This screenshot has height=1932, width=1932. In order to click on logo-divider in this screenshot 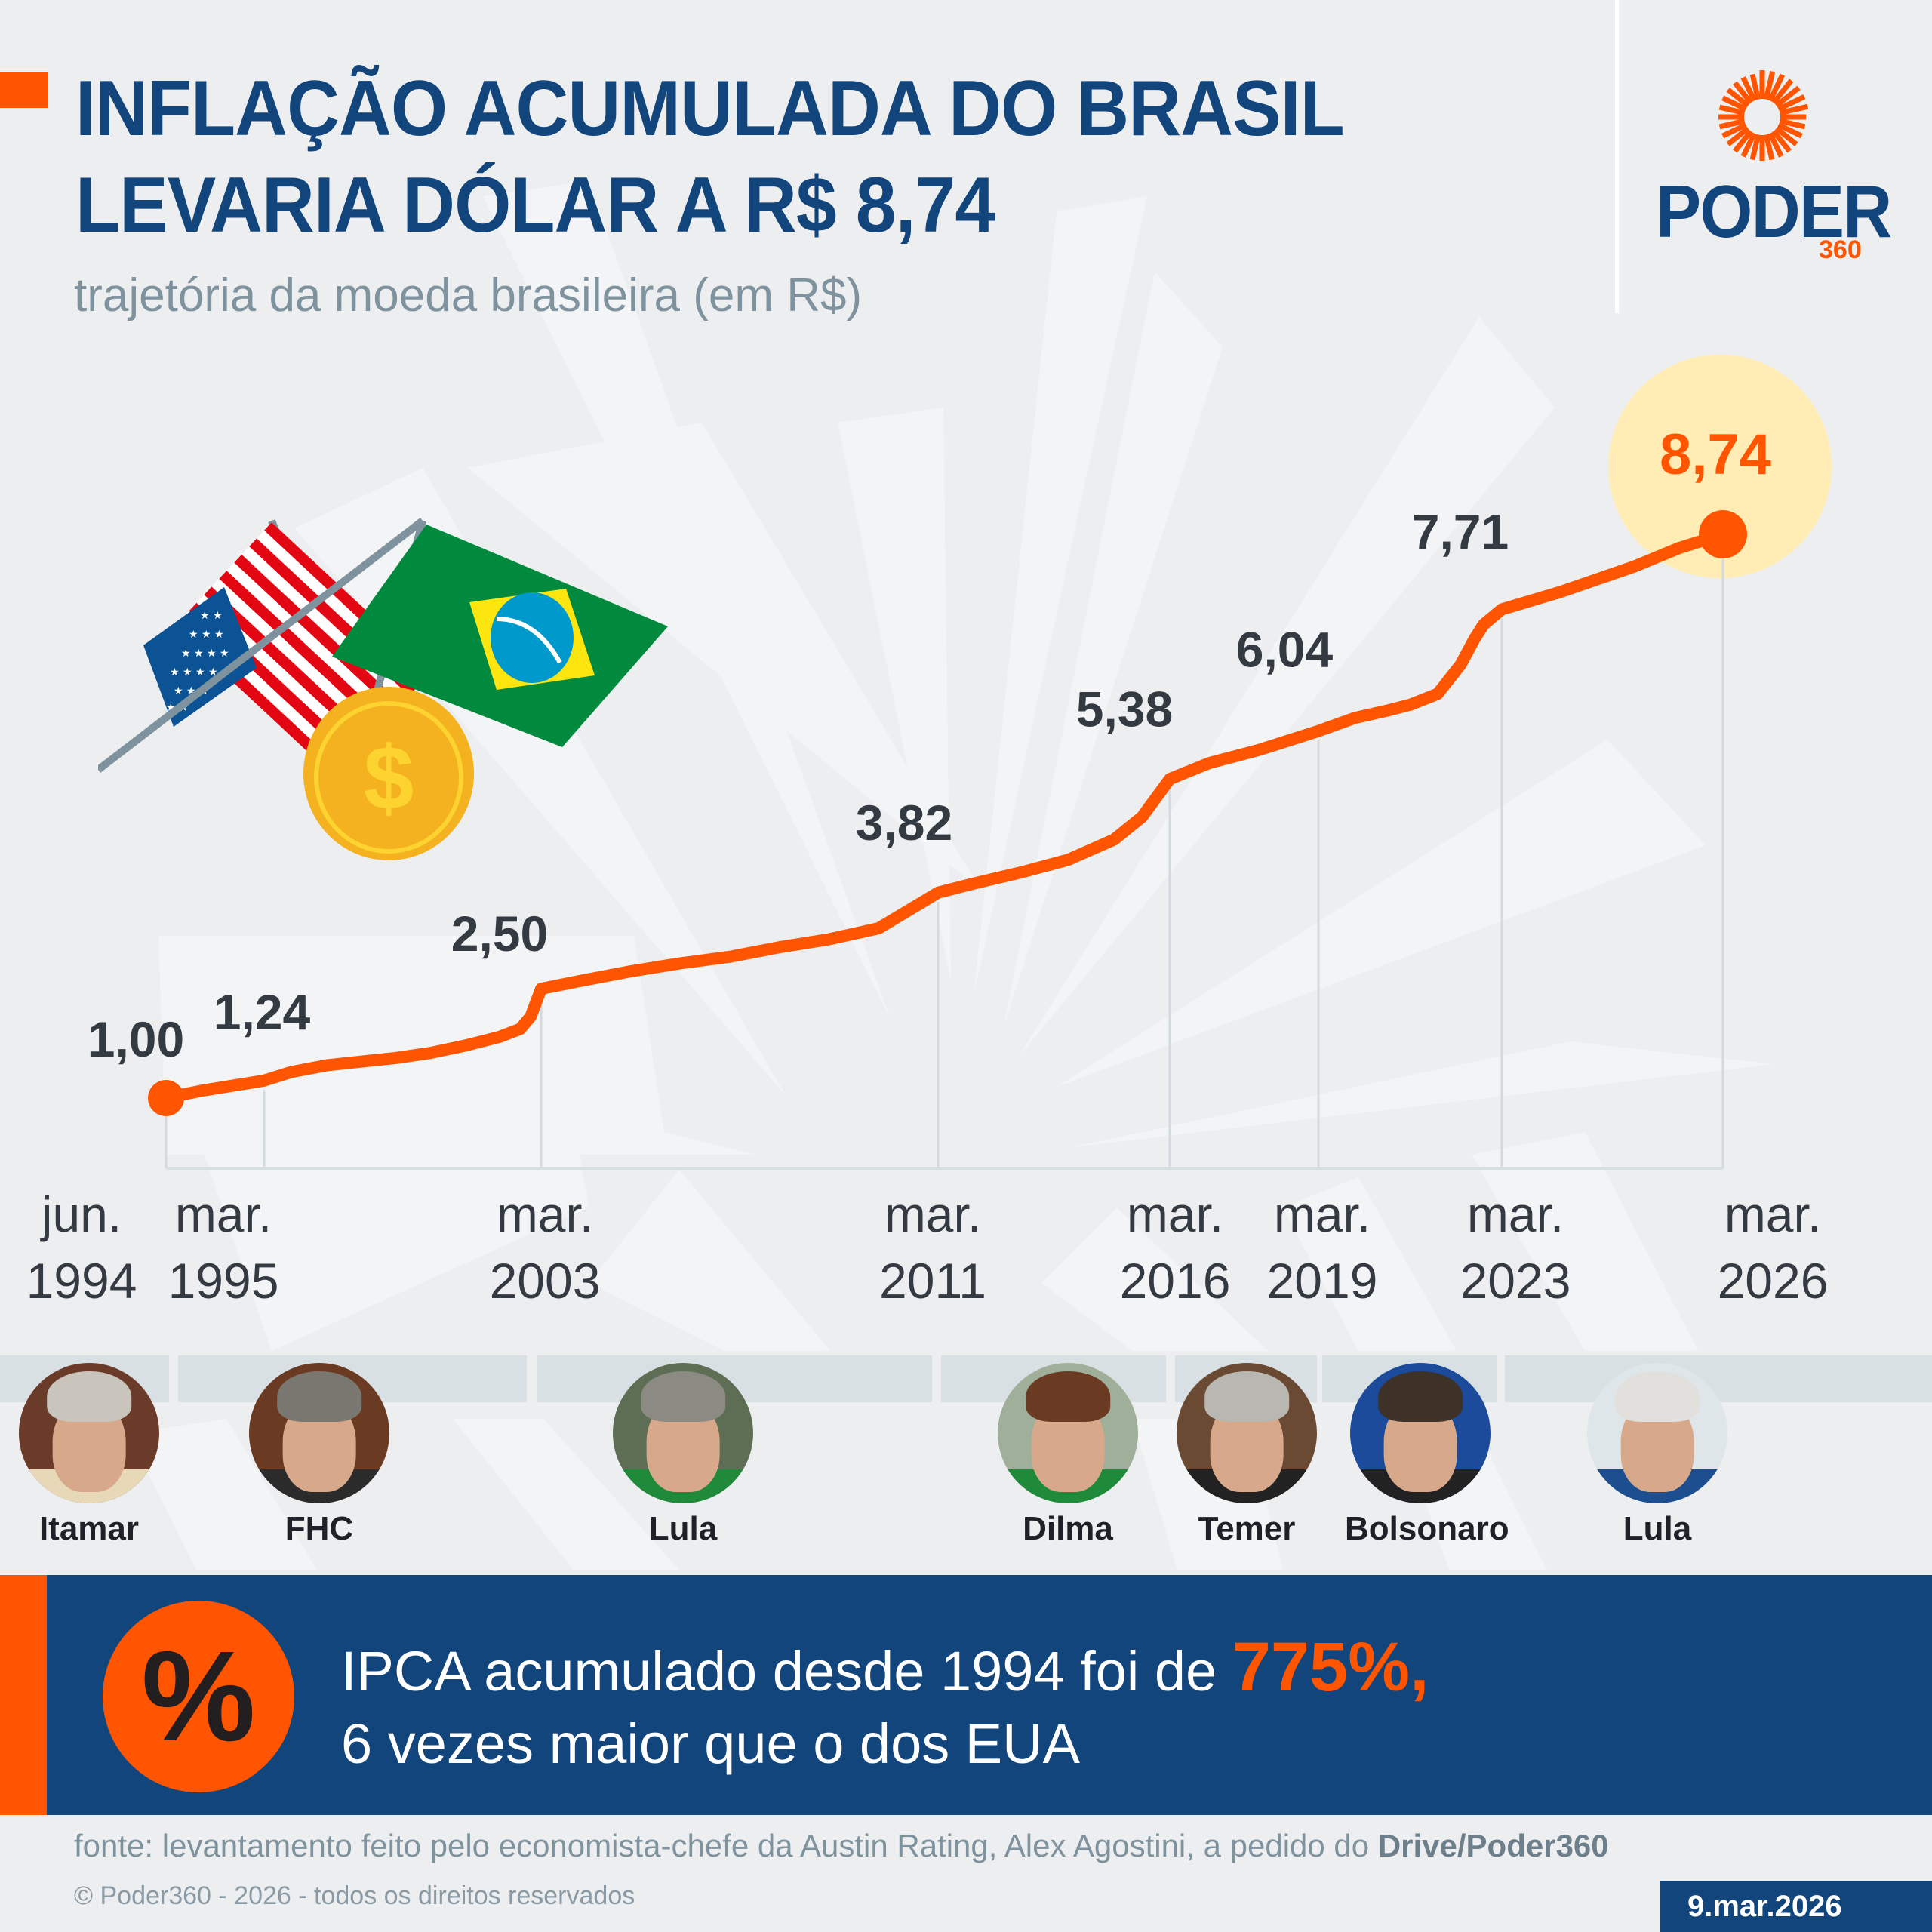, I will do `click(1617, 156)`.